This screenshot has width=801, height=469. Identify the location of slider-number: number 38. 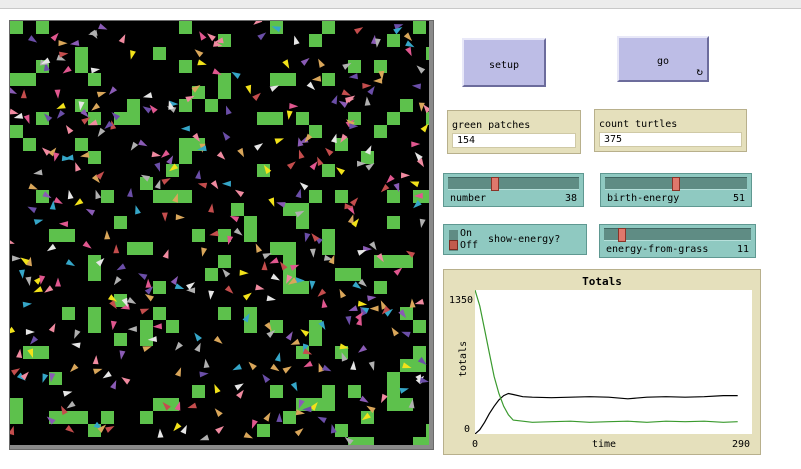
(513, 190).